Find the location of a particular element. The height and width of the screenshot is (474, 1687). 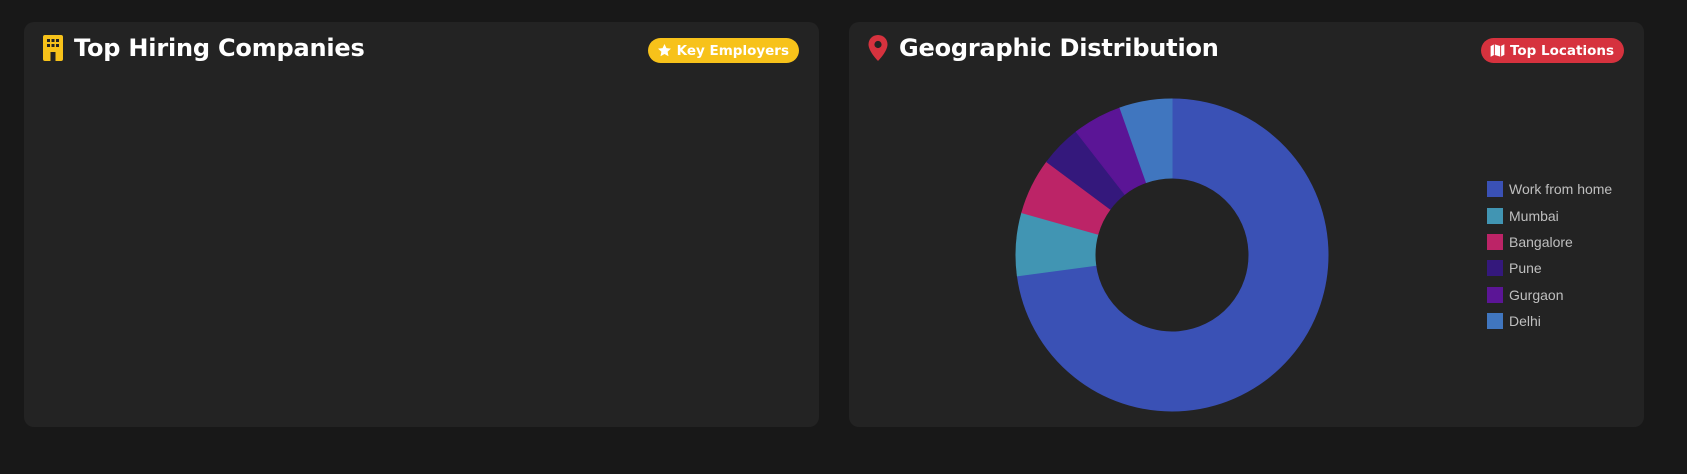

legend-label: Work from home is located at coordinates (1561, 189).